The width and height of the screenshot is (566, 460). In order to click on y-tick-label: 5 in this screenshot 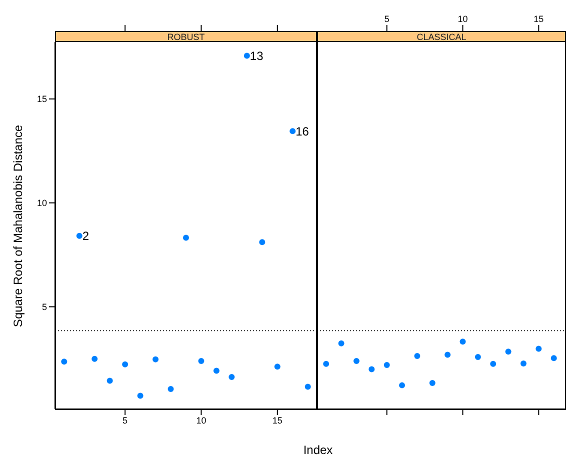, I will do `click(44, 307)`.